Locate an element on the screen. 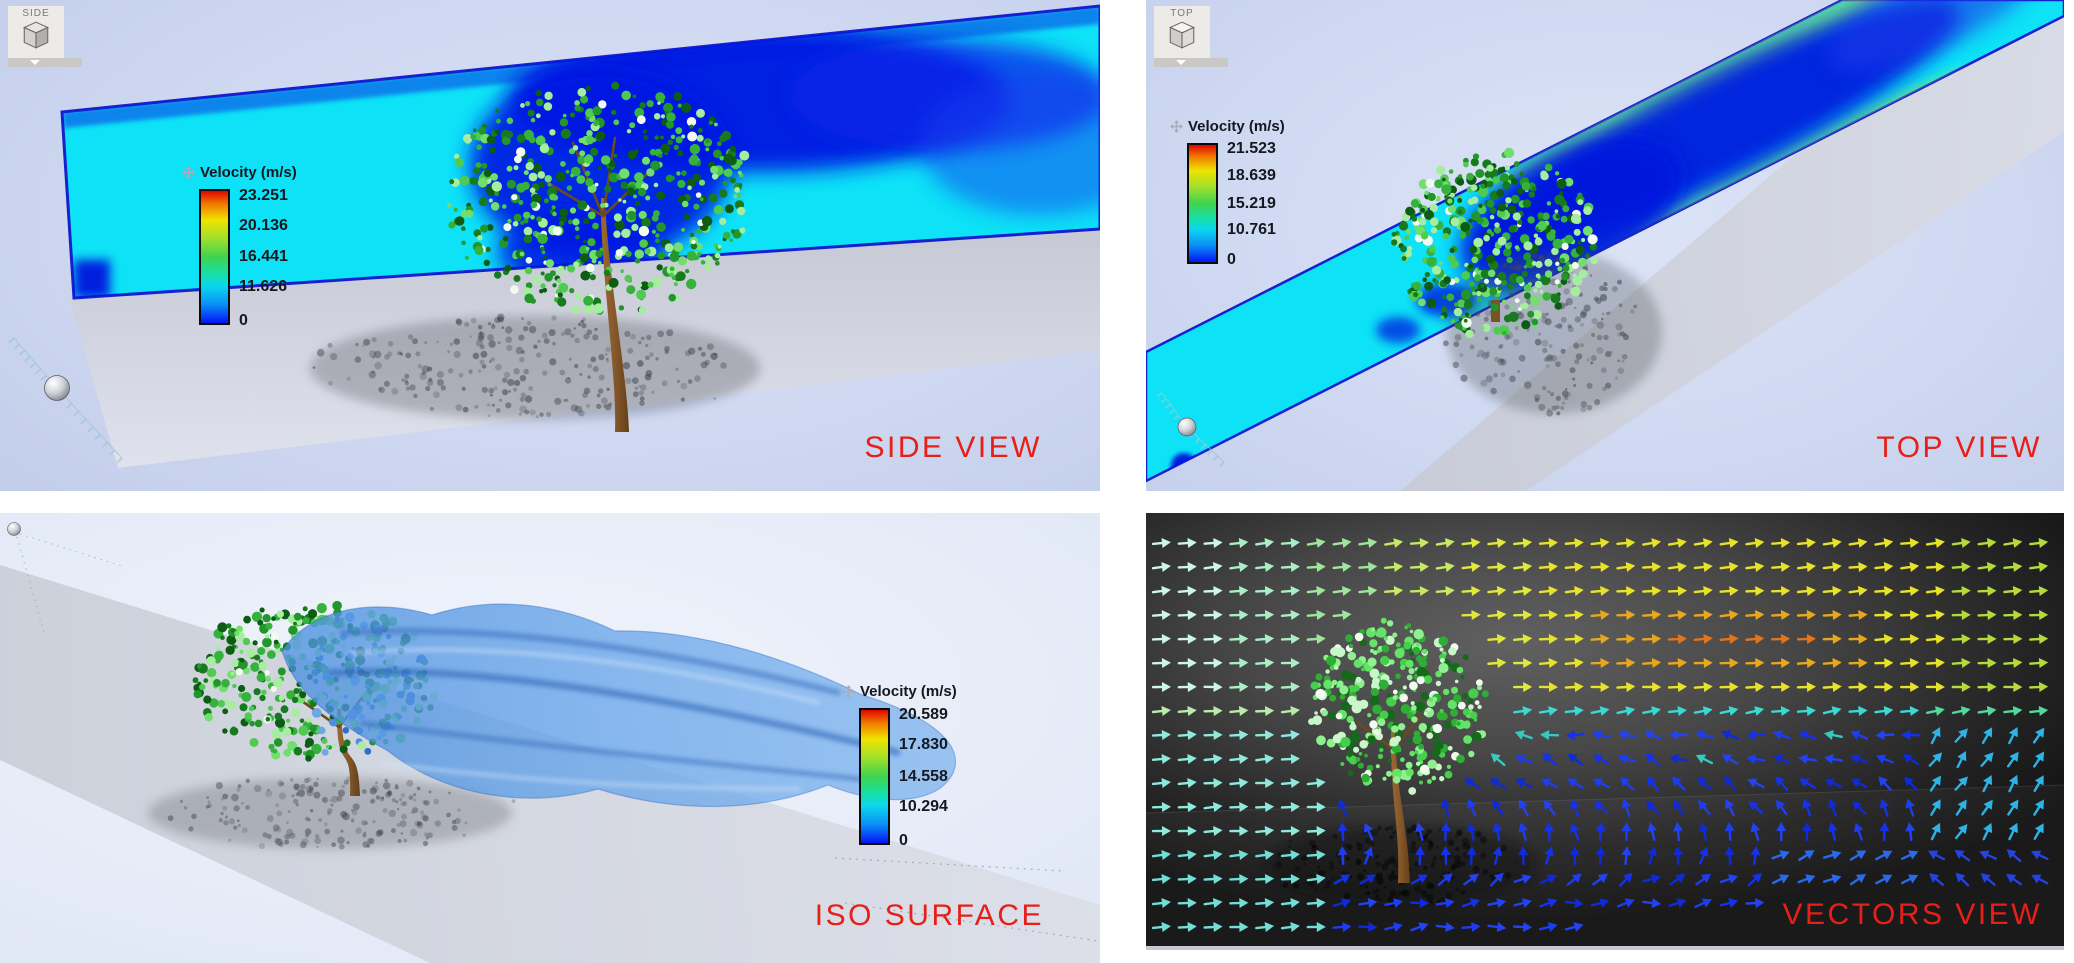 This screenshot has width=2074, height=963. legend-value: 17.830 is located at coordinates (923, 744).